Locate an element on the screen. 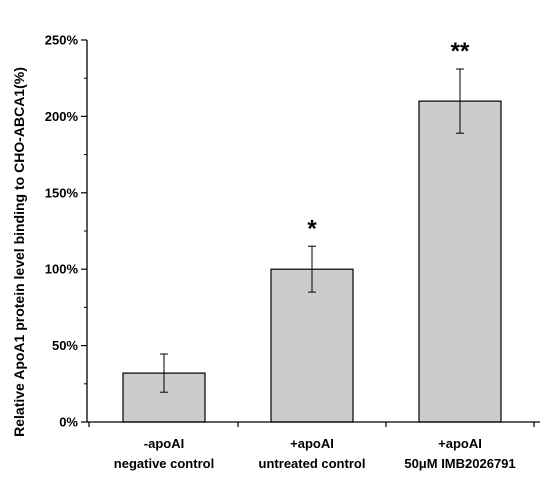  x-tick-label-line2: untreated control is located at coordinates (312, 463).